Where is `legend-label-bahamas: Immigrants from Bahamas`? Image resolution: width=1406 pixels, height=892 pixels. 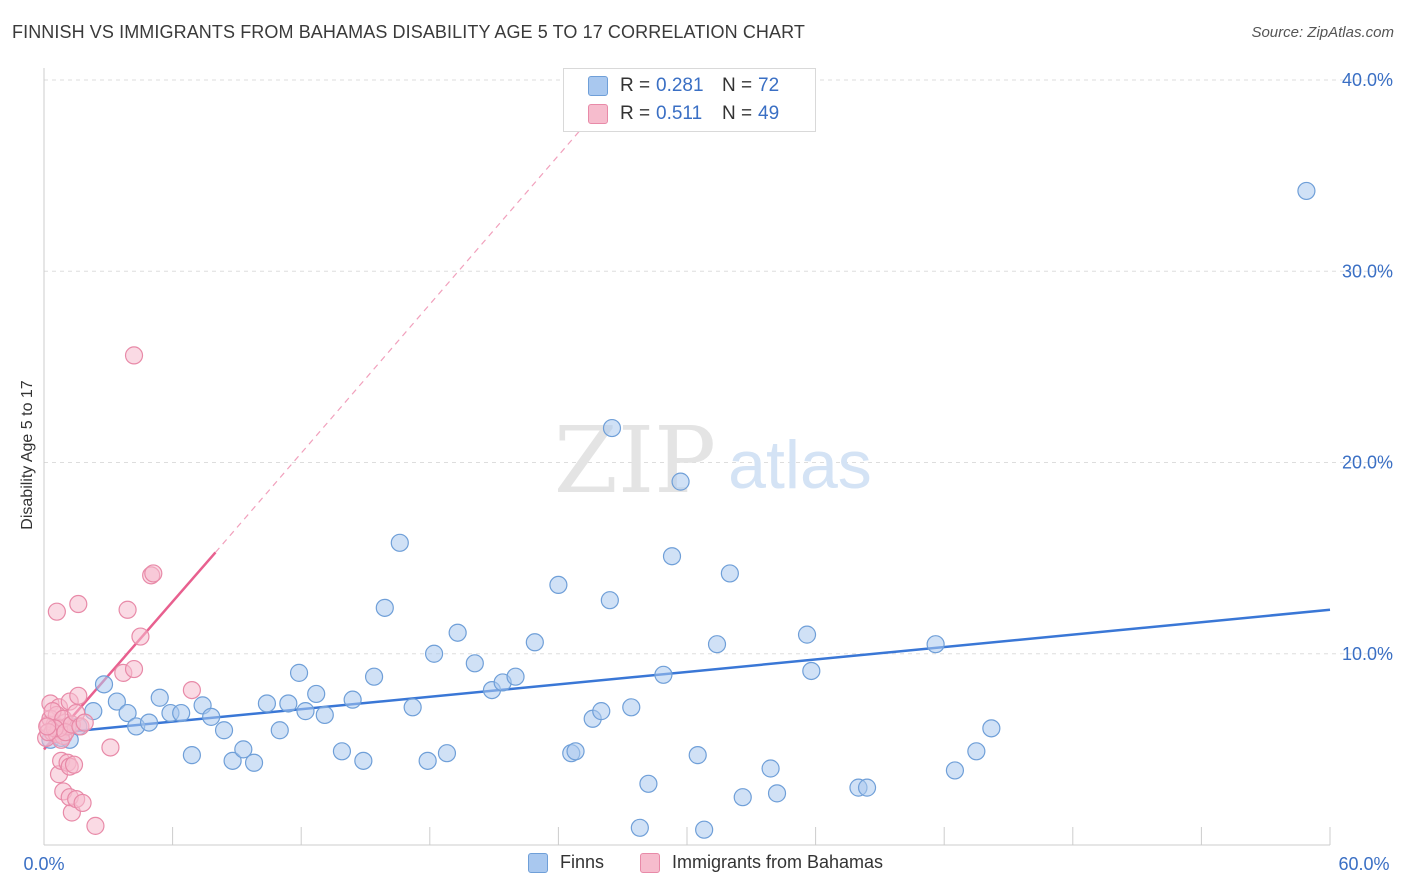 legend-label-bahamas: Immigrants from Bahamas is located at coordinates (778, 862).